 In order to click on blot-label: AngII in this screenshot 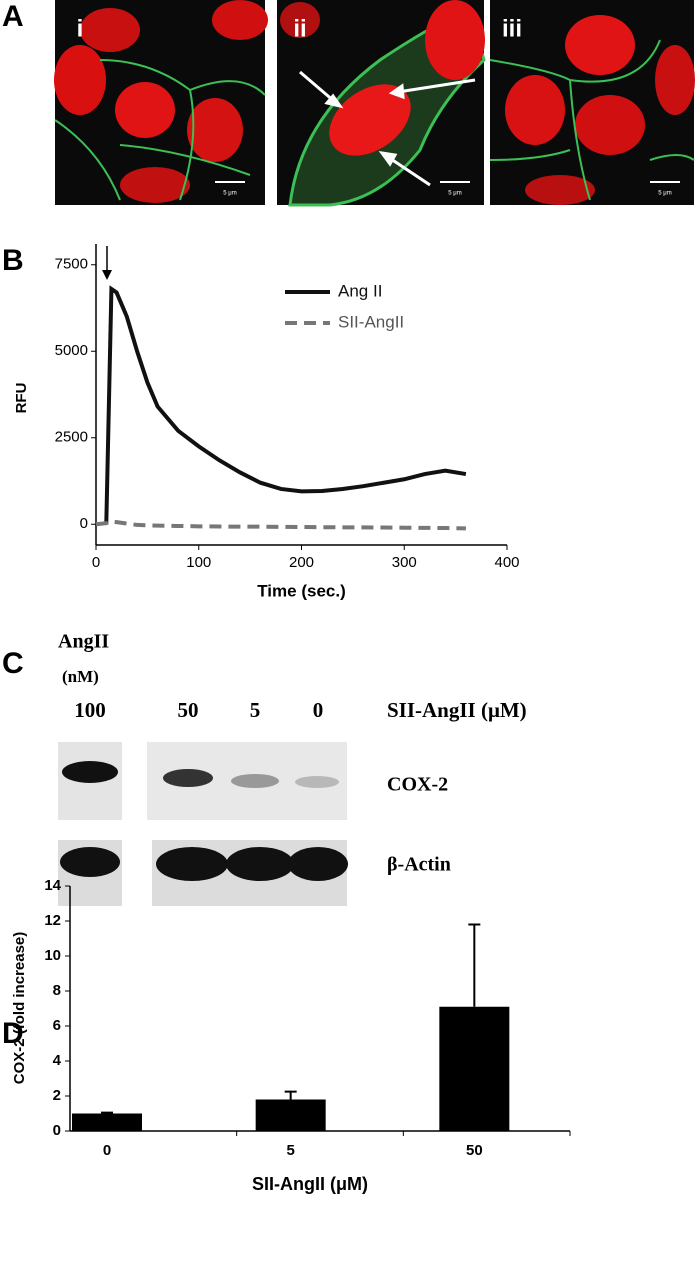, I will do `click(83, 642)`.